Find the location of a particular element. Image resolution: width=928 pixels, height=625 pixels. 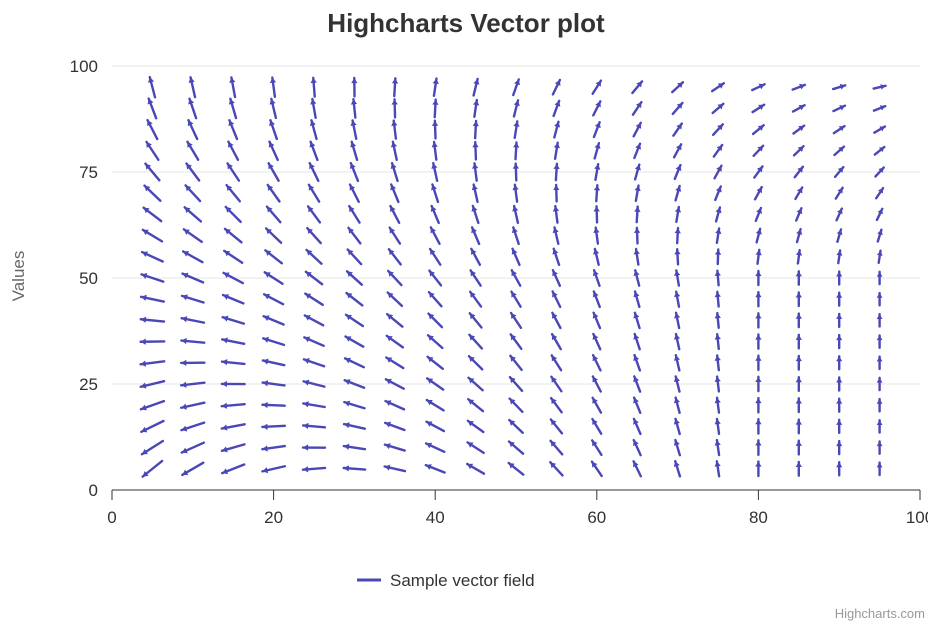

legend-item-label: Sample vector field is located at coordinates (462, 580).